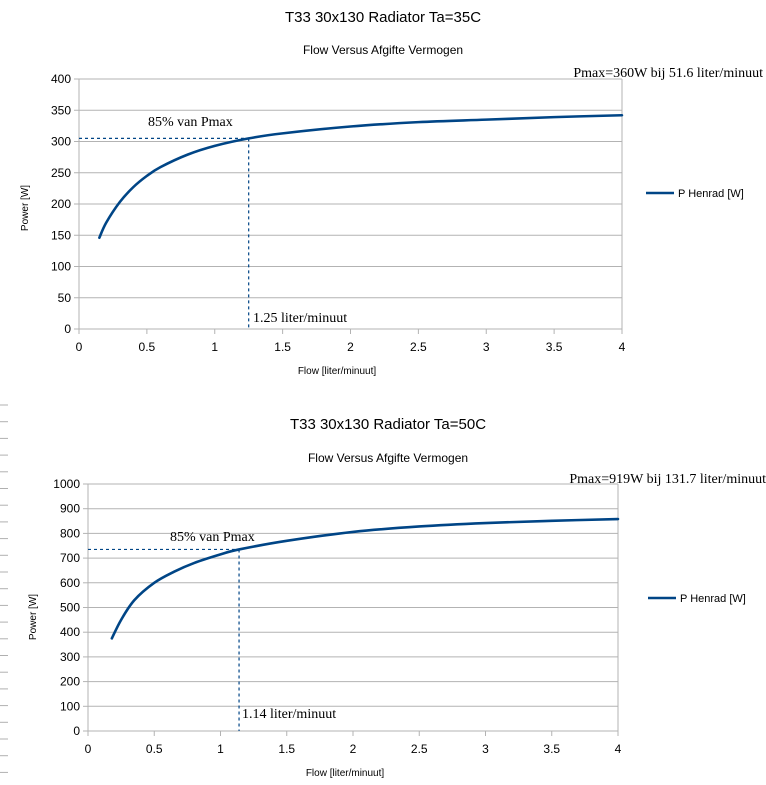 This screenshot has width=766, height=785. What do you see at coordinates (388, 424) in the screenshot?
I see `chart-title: T33 30x130 Radiator Ta=50C` at bounding box center [388, 424].